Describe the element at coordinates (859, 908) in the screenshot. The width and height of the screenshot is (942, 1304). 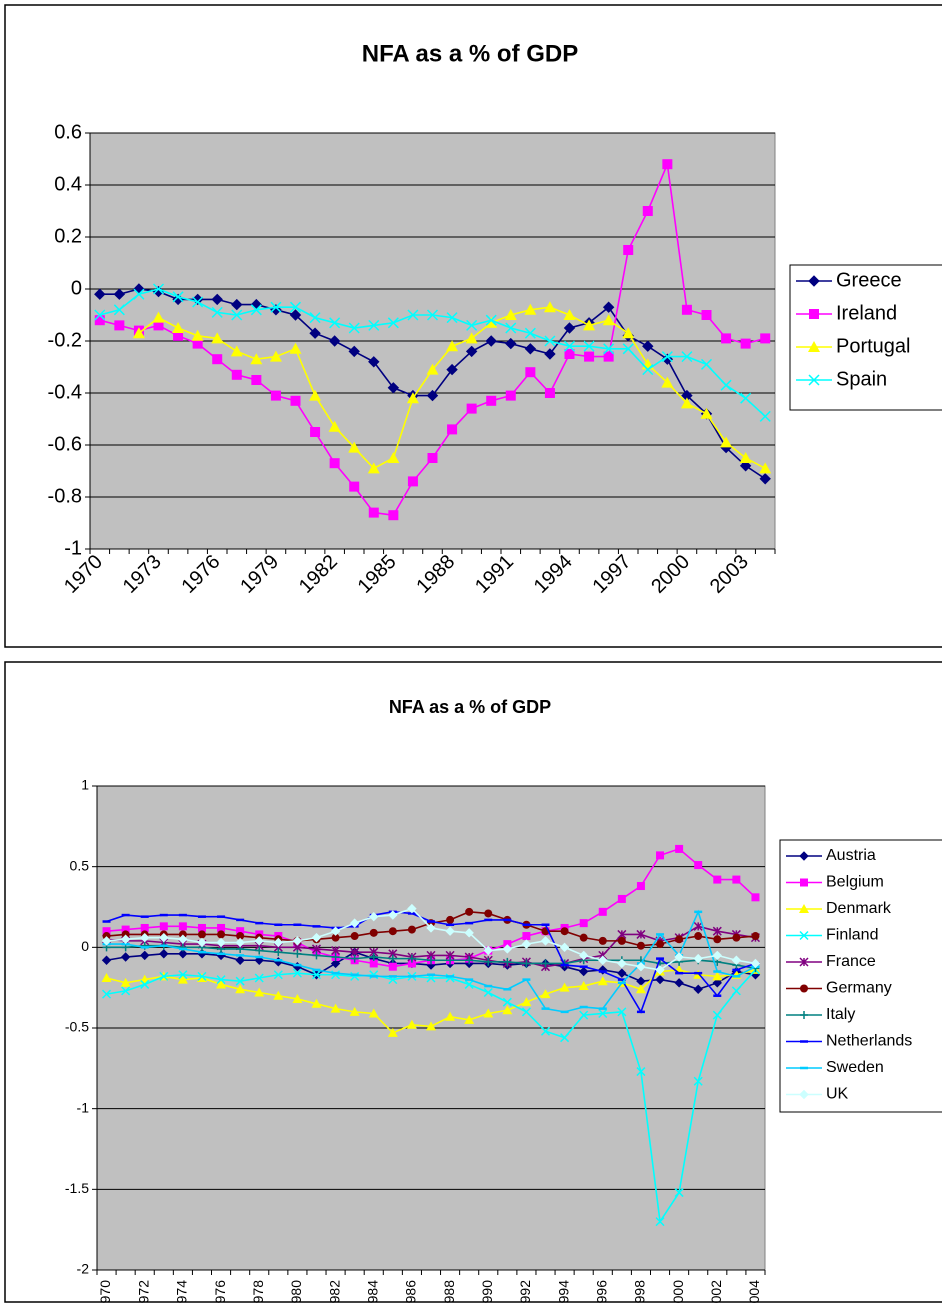
I see `legend-label: Denmark` at that location.